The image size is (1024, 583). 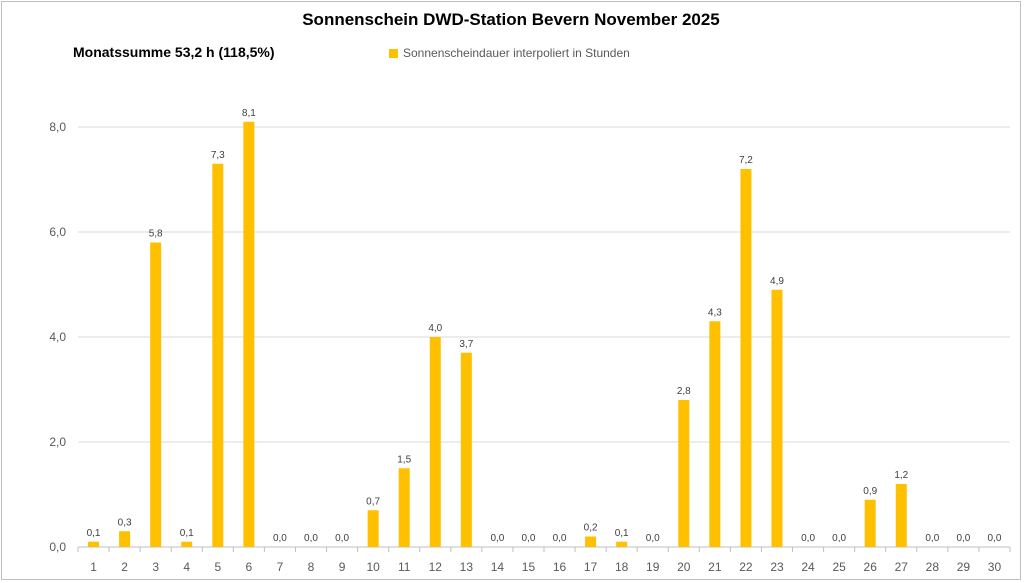 What do you see at coordinates (467, 567) in the screenshot?
I see `x-tick-label: 13` at bounding box center [467, 567].